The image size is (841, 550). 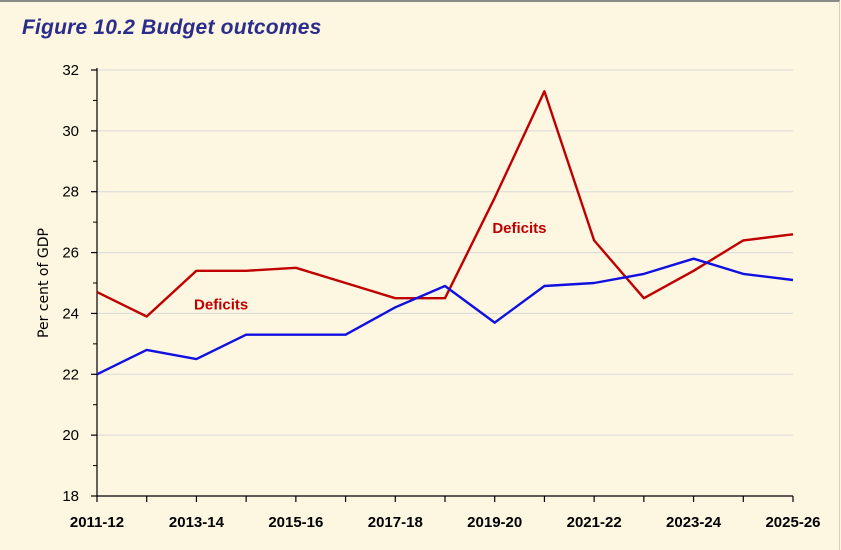 What do you see at coordinates (70, 283) in the screenshot?
I see `y-tick-labels: 18 20 22 24 26 28 30 32` at bounding box center [70, 283].